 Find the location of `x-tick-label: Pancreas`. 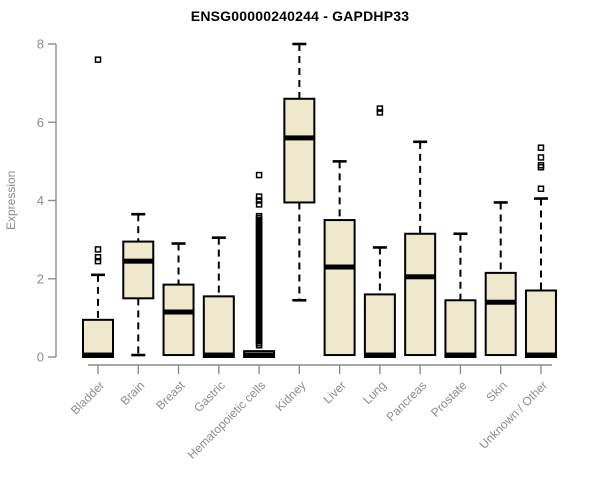

x-tick-label: Pancreas is located at coordinates (407, 401).